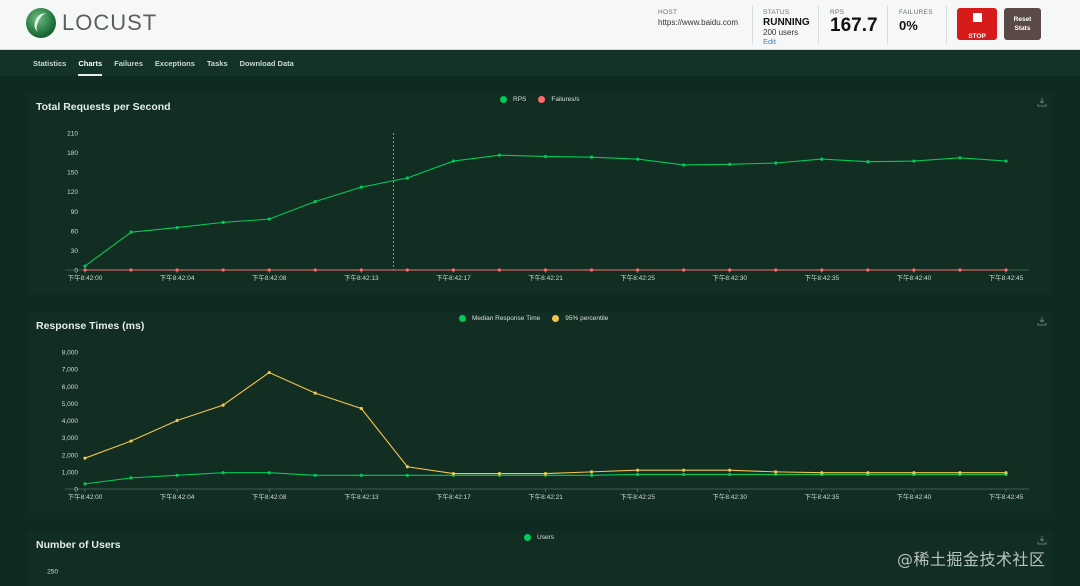 This screenshot has height=586, width=1080. I want to click on y-tick-label: 2,000, so click(70, 455).